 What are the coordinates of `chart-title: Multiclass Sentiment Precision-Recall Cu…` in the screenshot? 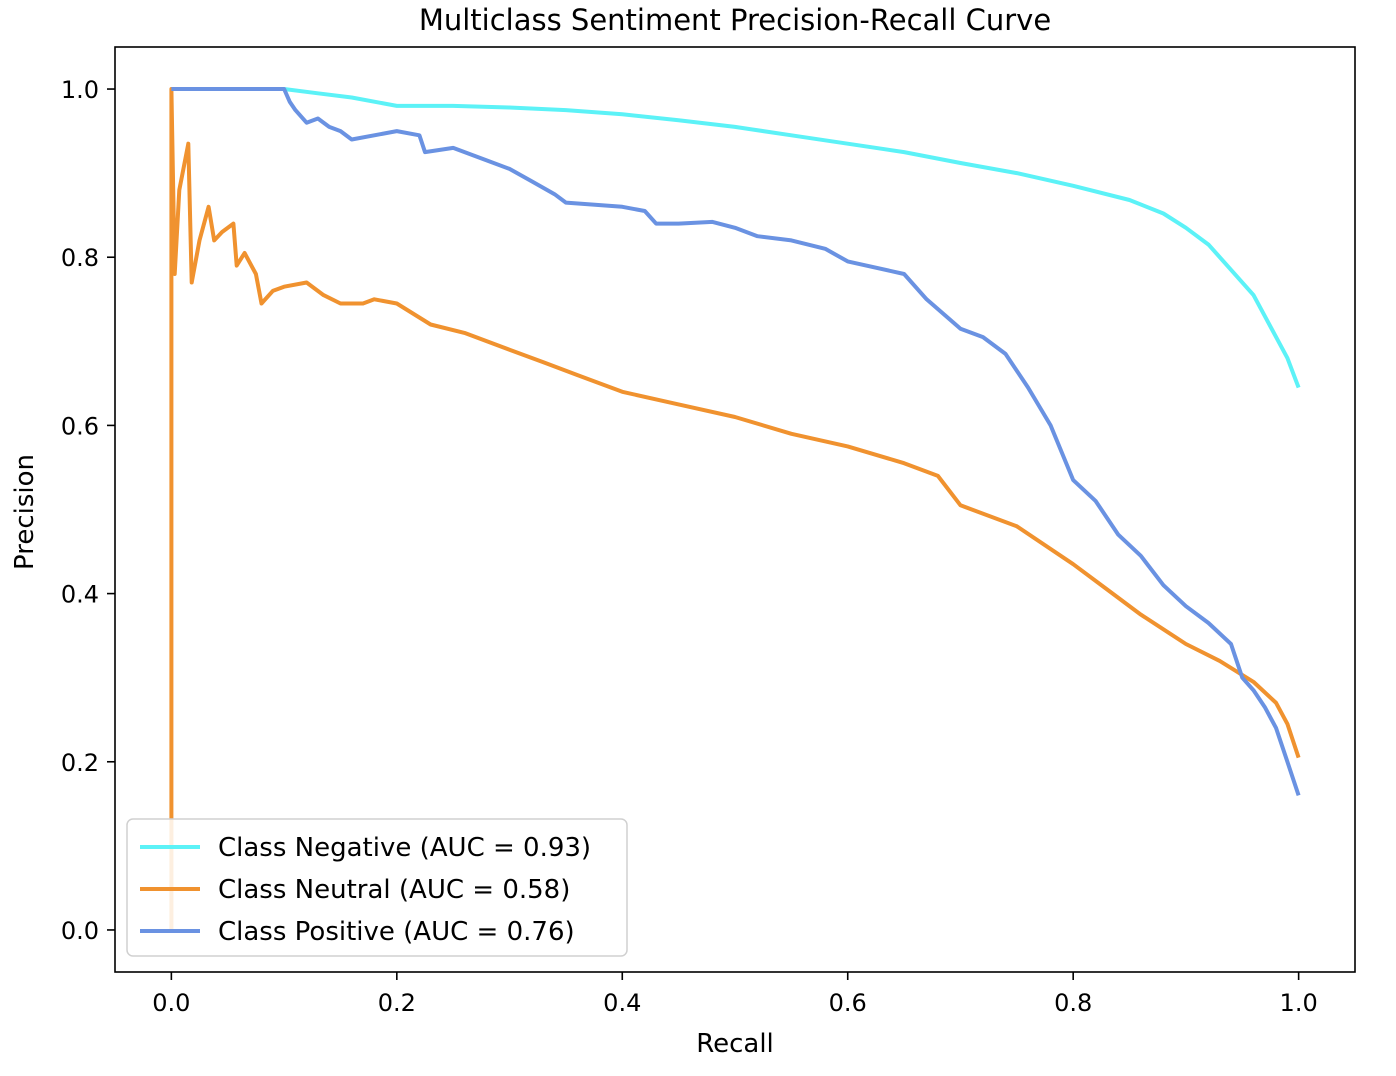 It's located at (735, 20).